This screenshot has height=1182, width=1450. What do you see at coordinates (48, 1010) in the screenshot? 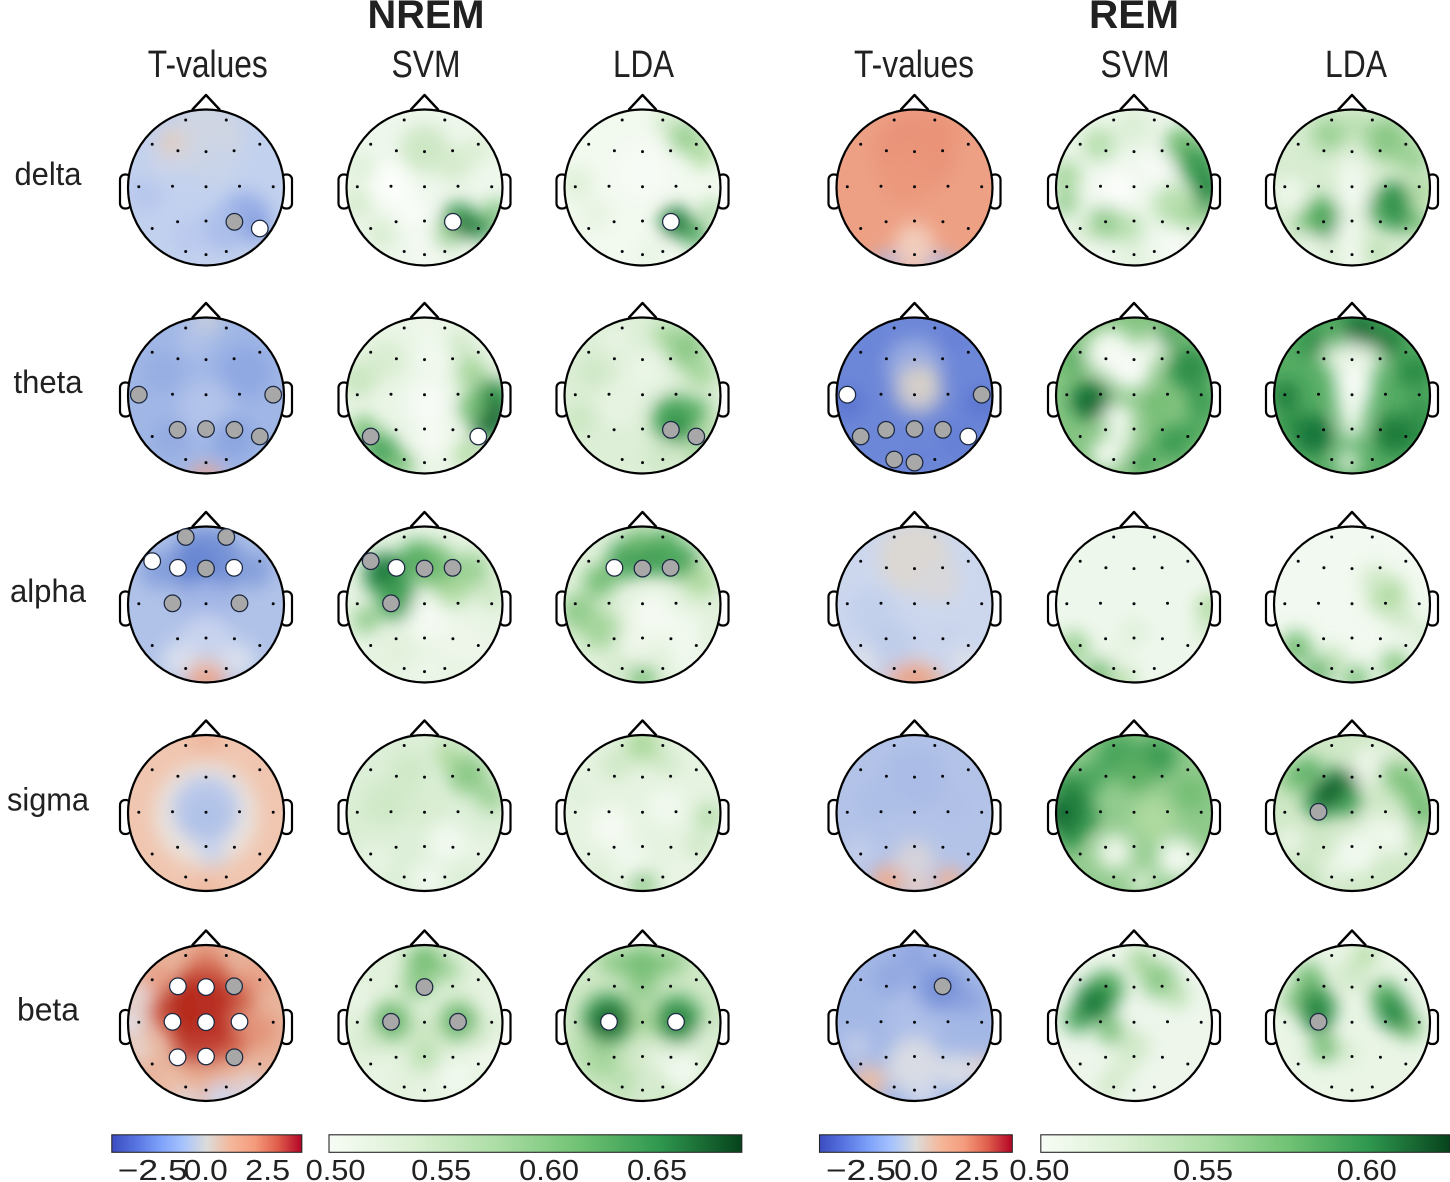
I see `svg-text: beta` at bounding box center [48, 1010].